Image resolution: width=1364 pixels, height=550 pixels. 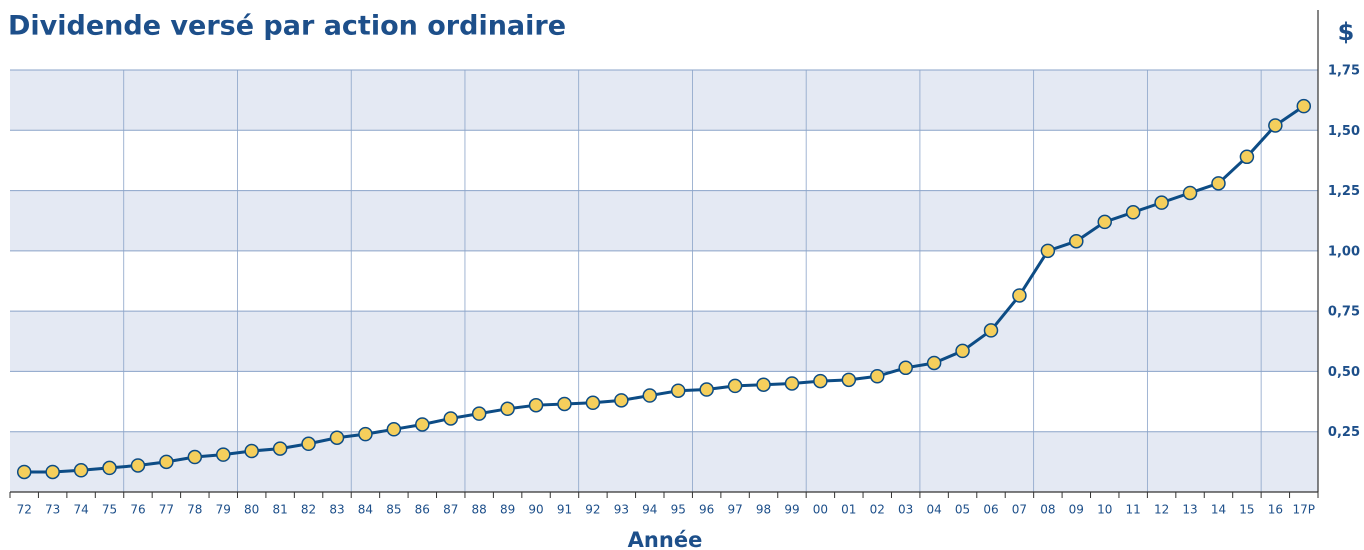 What do you see at coordinates (336, 510) in the screenshot?
I see `x-tick-label: 83` at bounding box center [336, 510].